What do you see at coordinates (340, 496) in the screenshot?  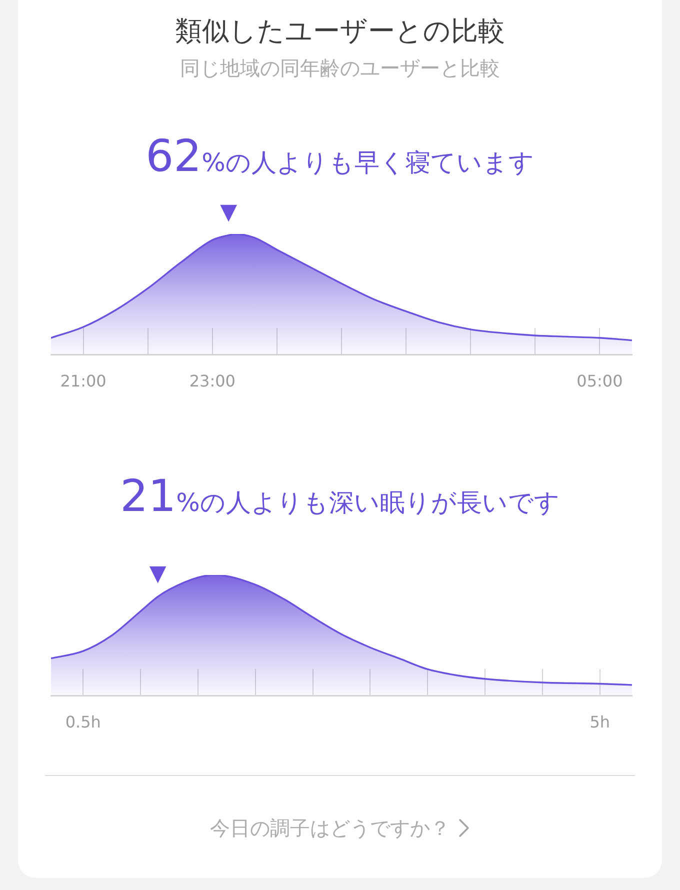 I see `chart-title: 21%の人よりも深い眠りが長いです` at bounding box center [340, 496].